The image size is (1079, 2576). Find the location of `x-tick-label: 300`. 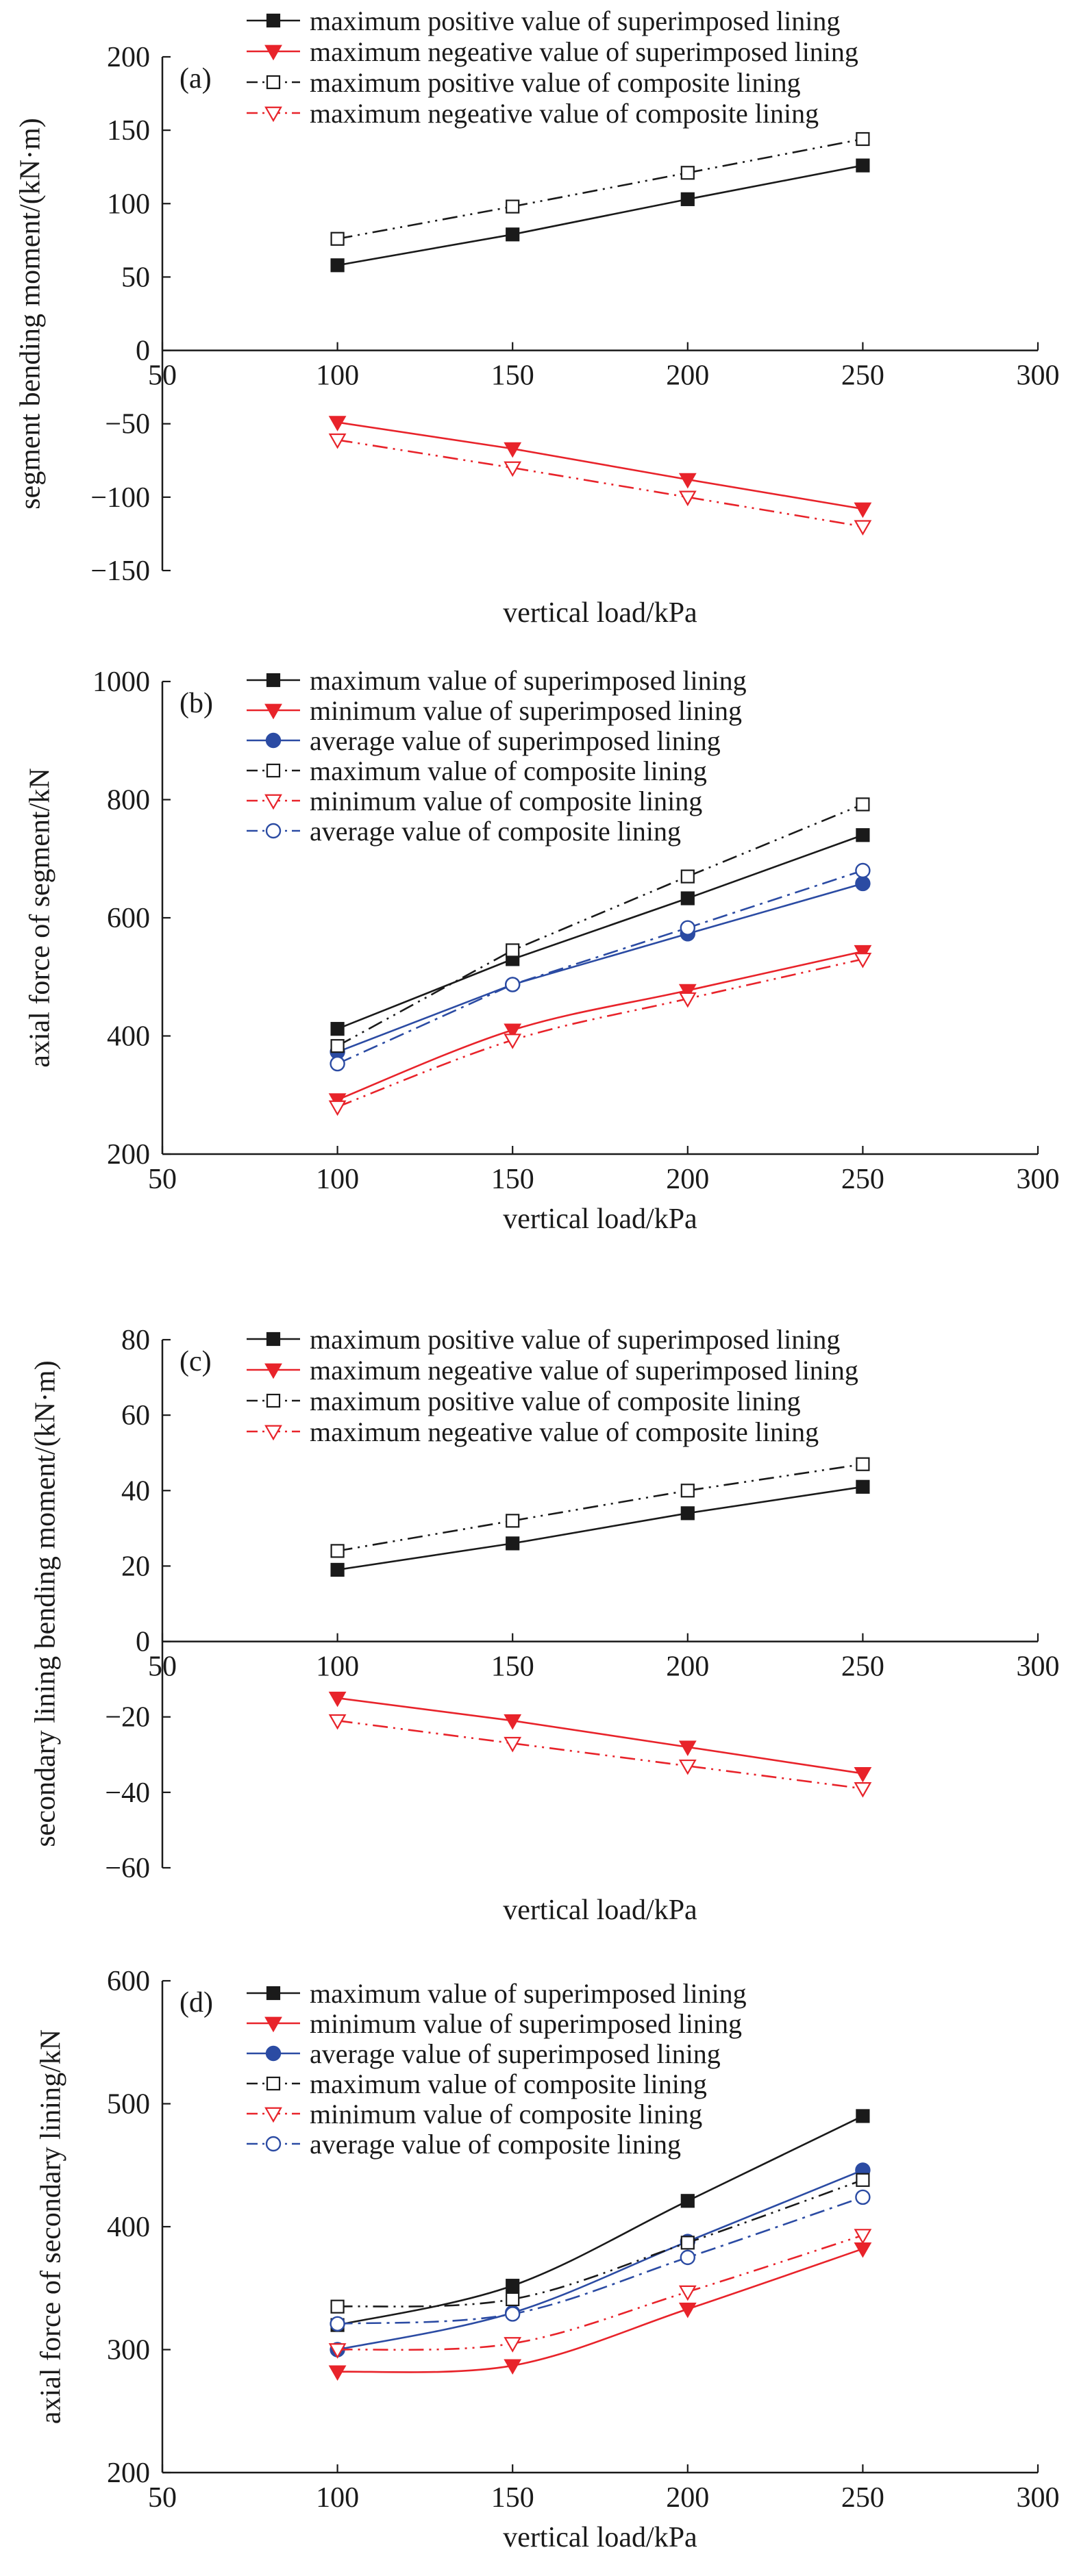

x-tick-label: 300 is located at coordinates (1038, 1179).